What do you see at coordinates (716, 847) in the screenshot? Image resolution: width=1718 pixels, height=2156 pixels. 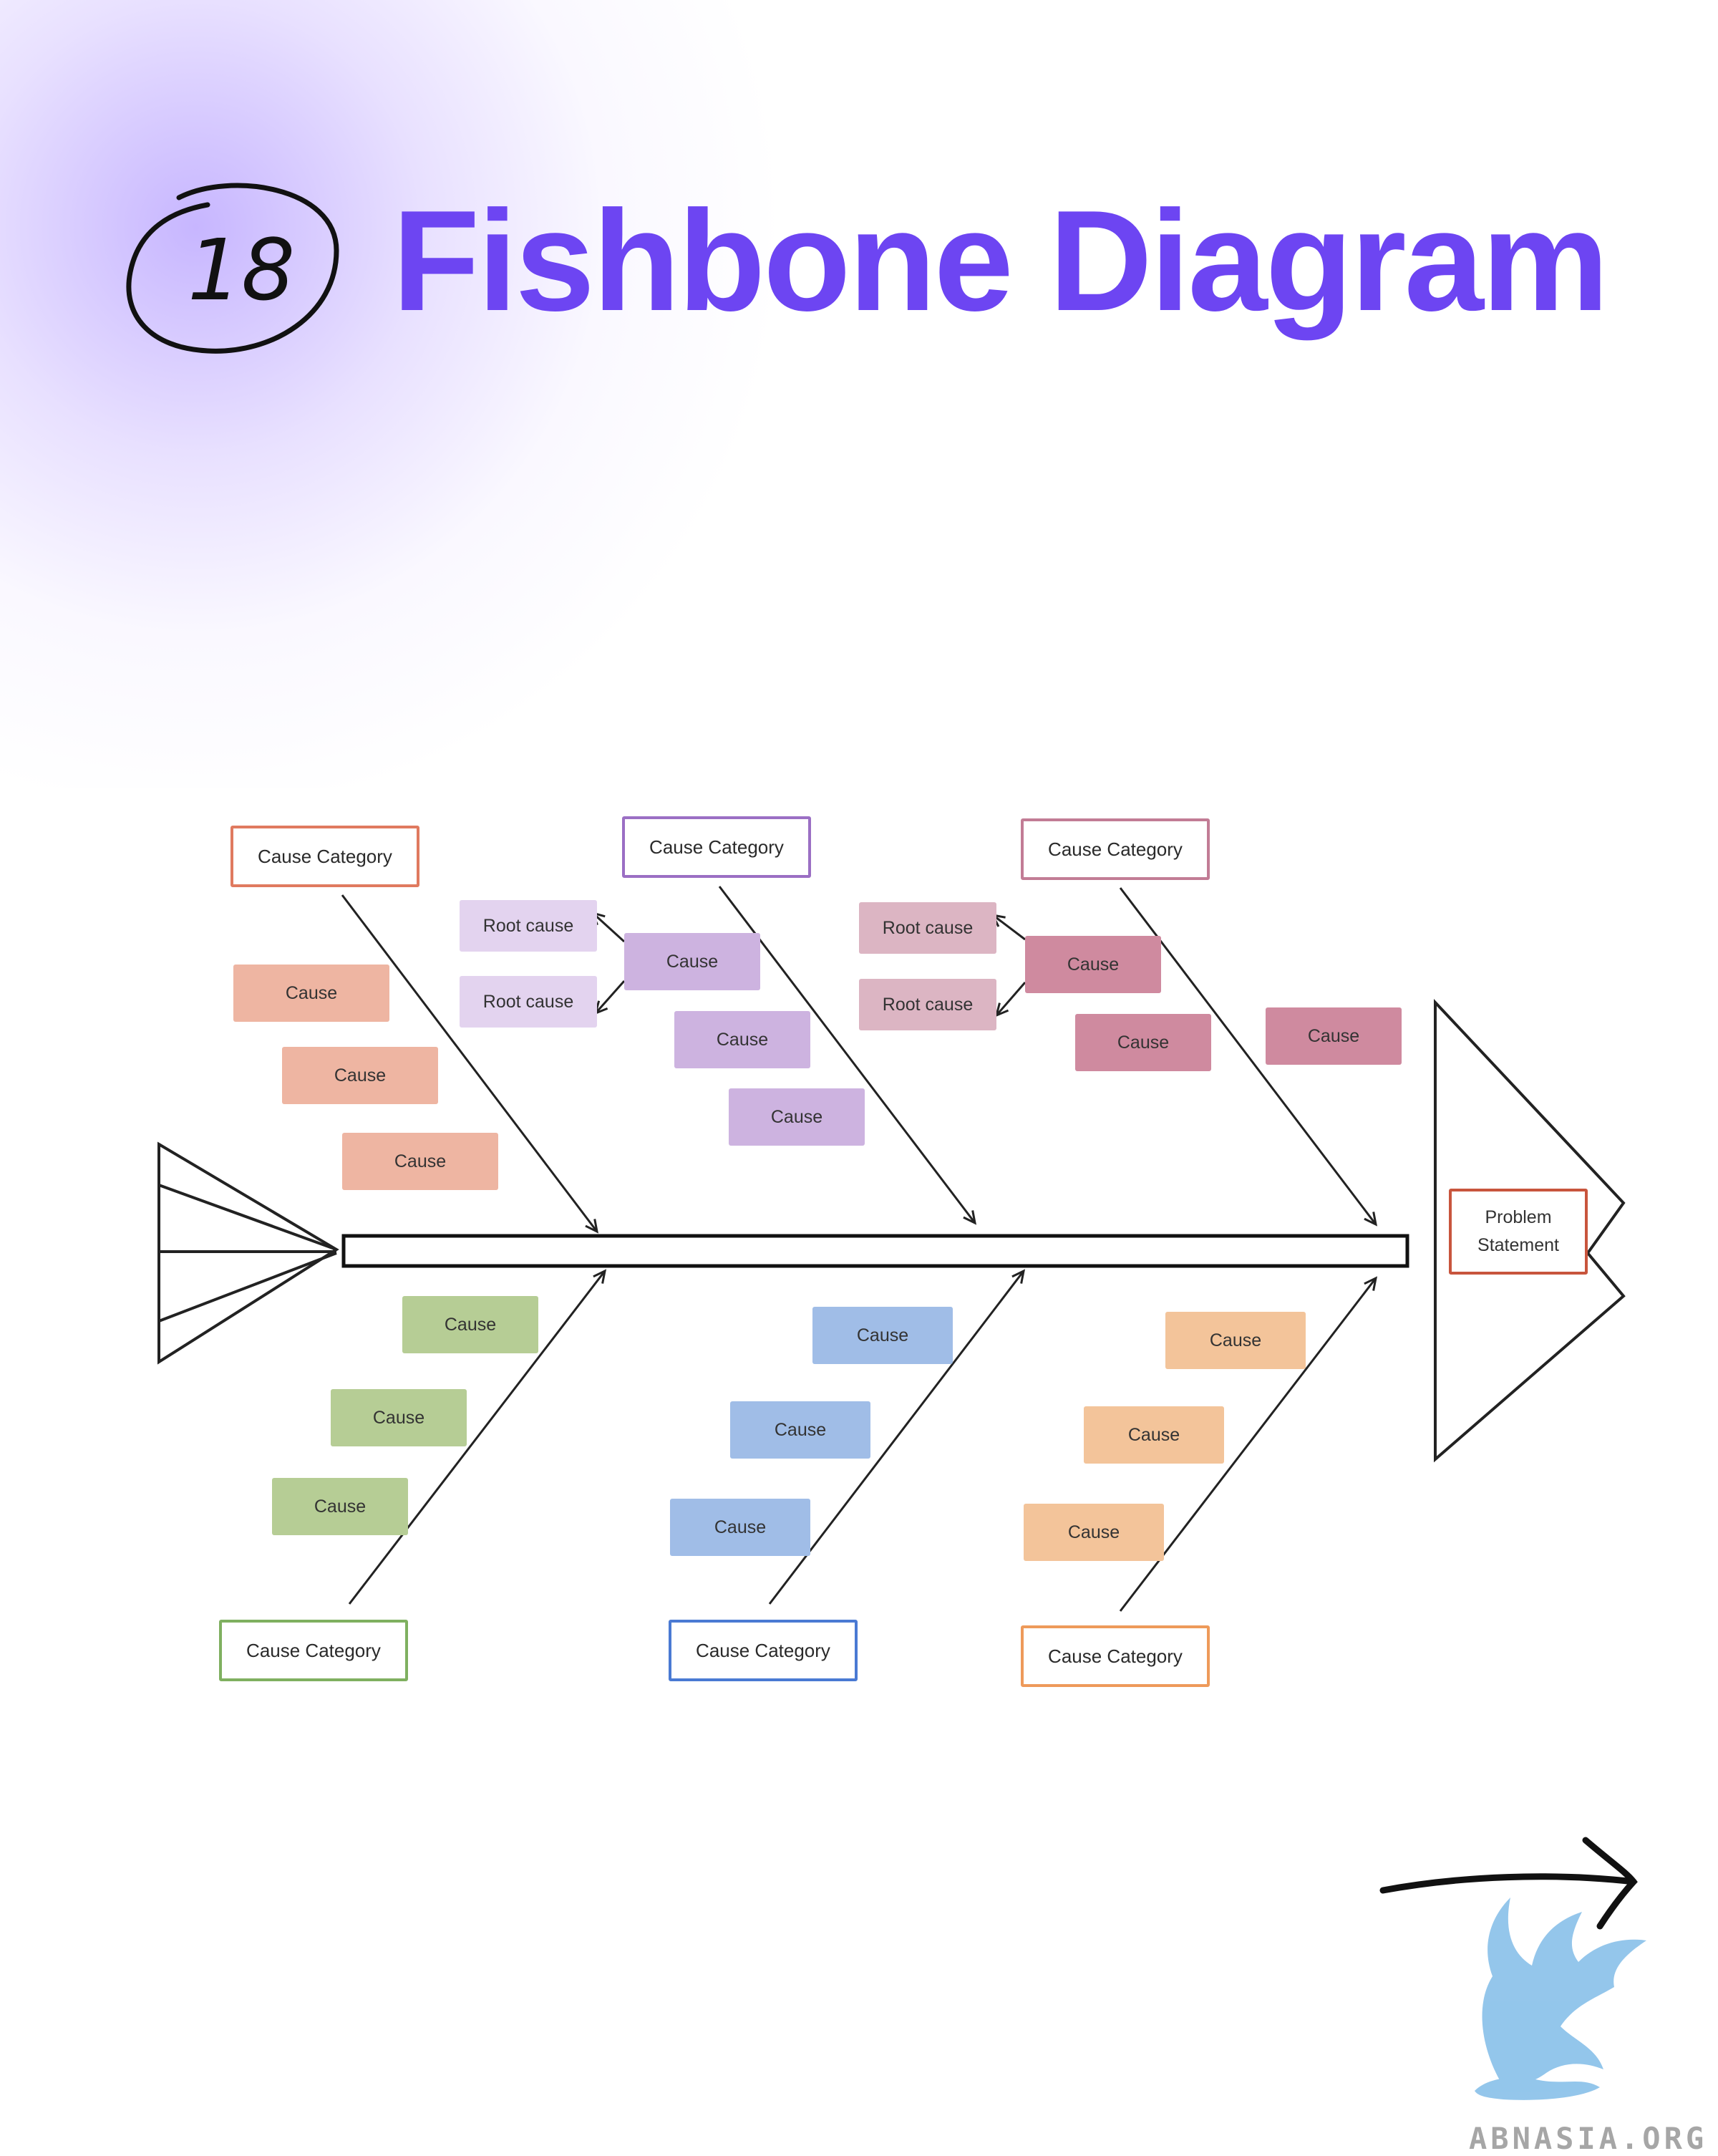 I see `cause-category-upper-2: Cause Category` at bounding box center [716, 847].